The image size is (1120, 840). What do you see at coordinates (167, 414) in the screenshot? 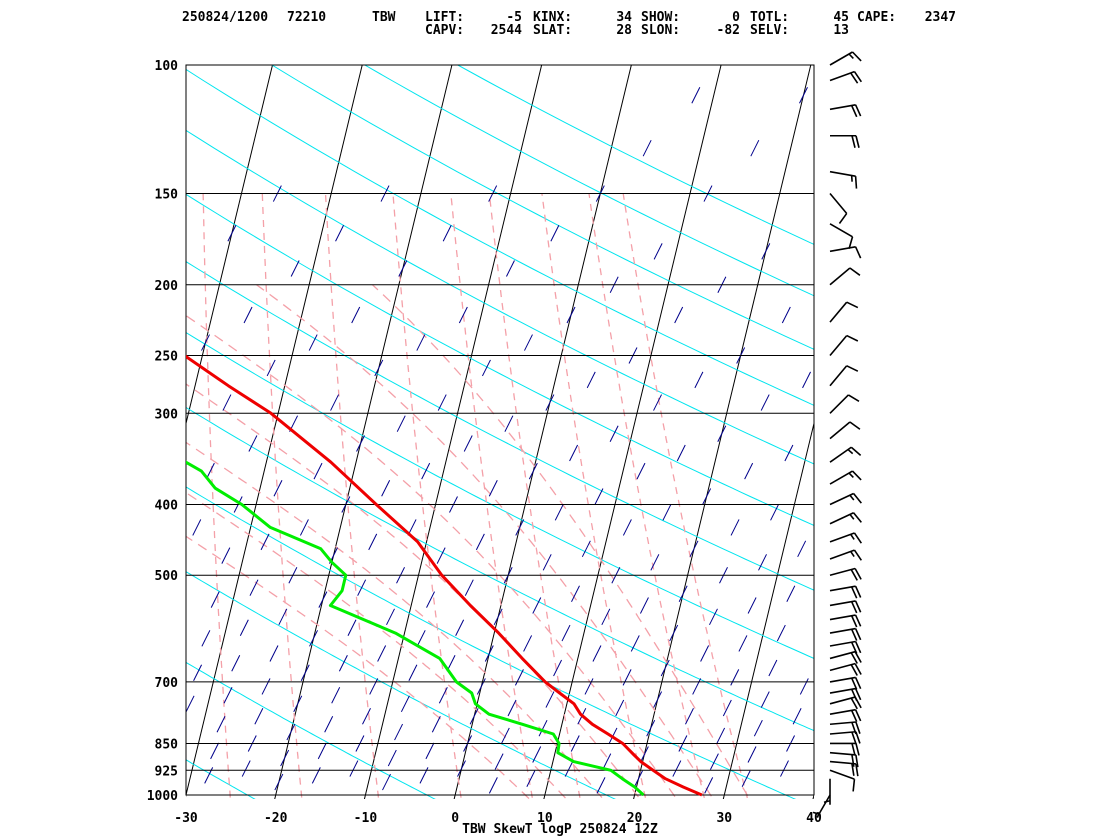
I see `pressure-tick-label: 300` at bounding box center [167, 414].